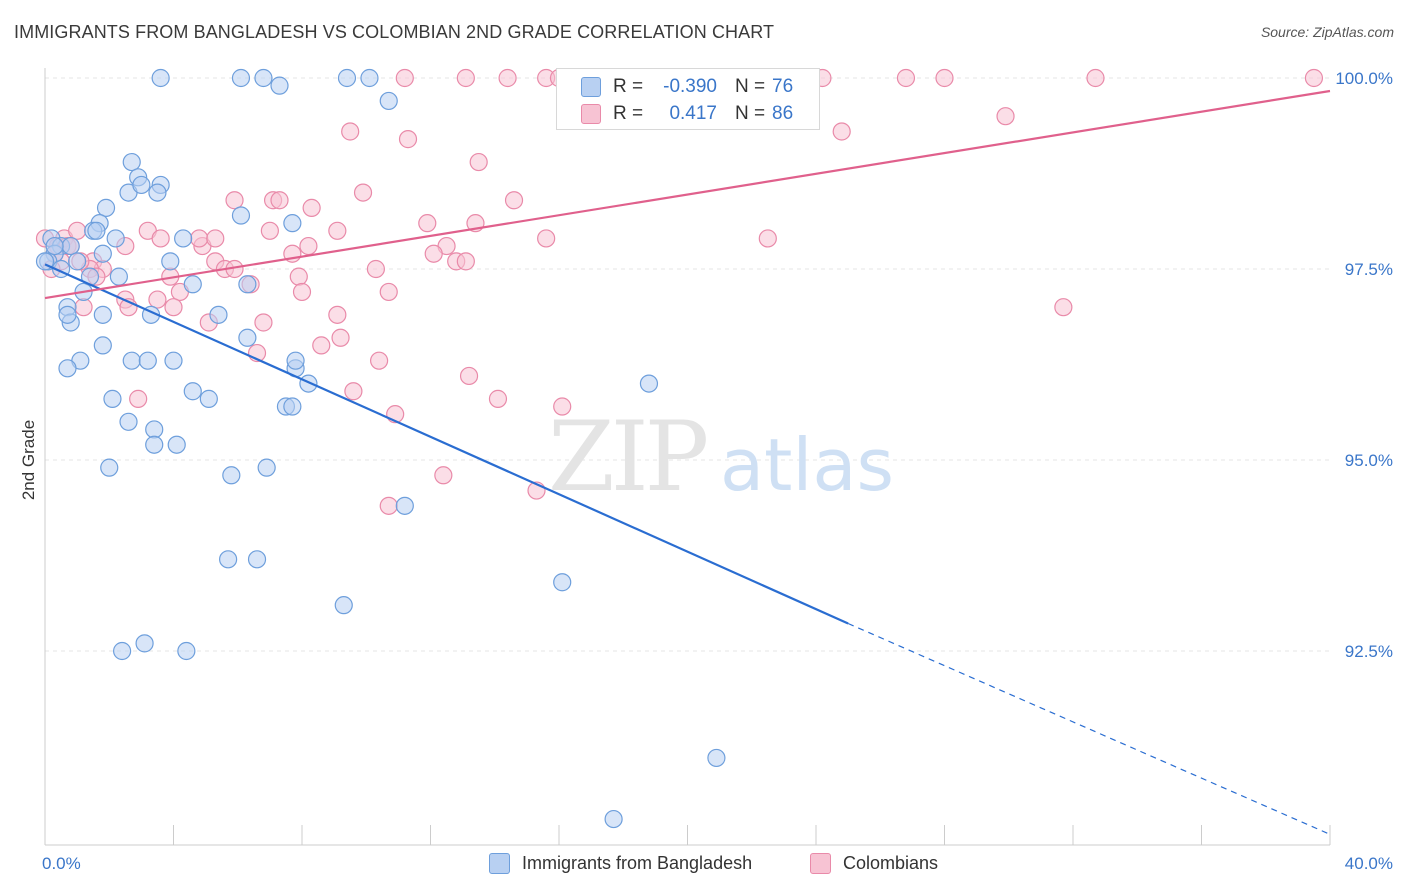 The image size is (1406, 892). Describe the element at coordinates (499, 863) in the screenshot. I see `bangladesh-legend-swatch` at that location.